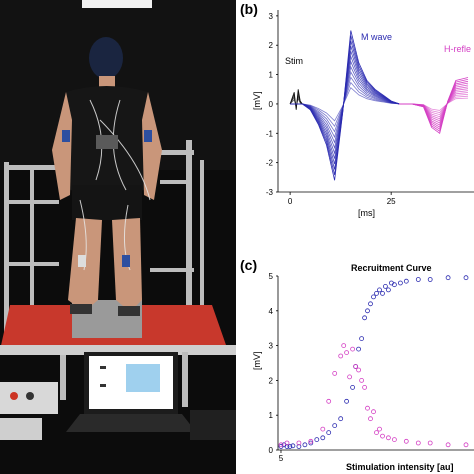 The image size is (474, 474). I want to click on panel-b-y-tick-label: -2, so click(270, 163).